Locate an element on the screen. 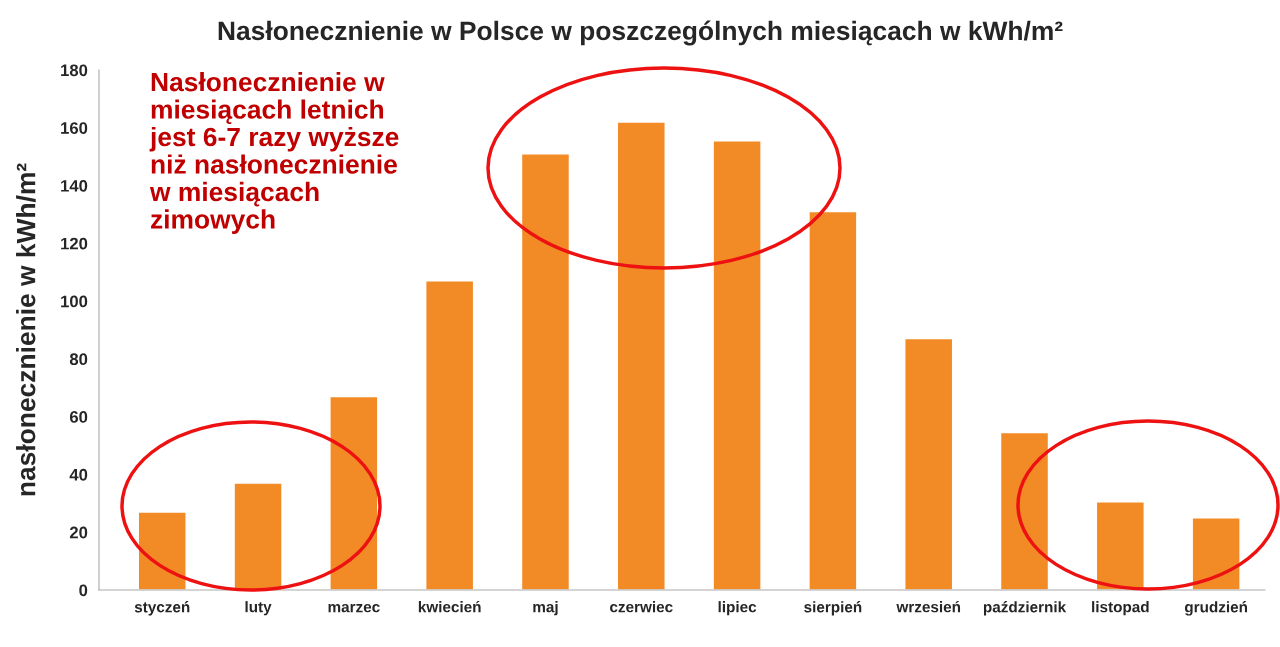  y-tick-label: 140 is located at coordinates (74, 185).